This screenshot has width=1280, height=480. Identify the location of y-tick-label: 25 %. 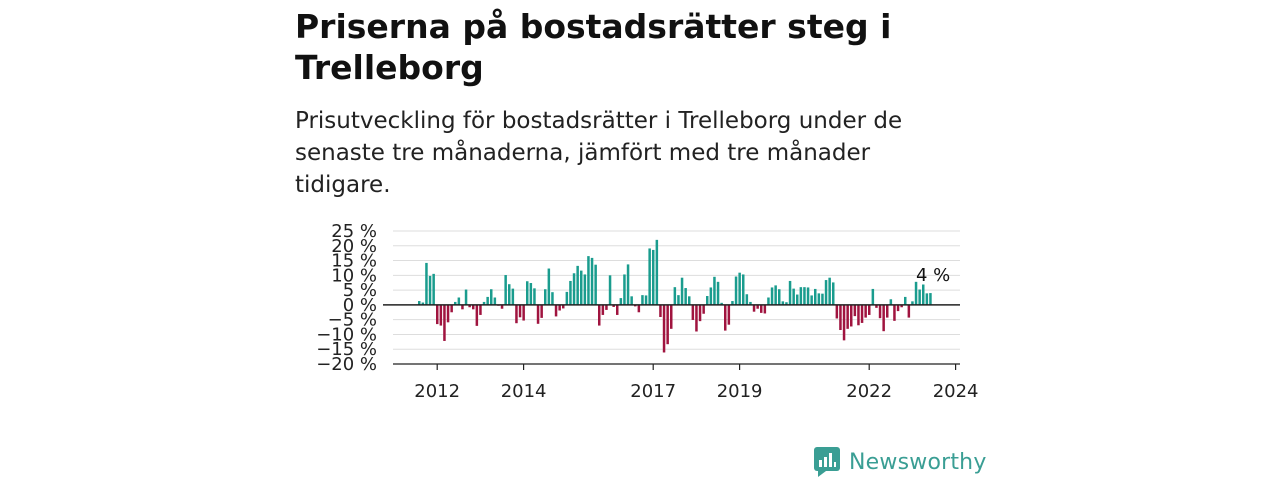
(354, 231).